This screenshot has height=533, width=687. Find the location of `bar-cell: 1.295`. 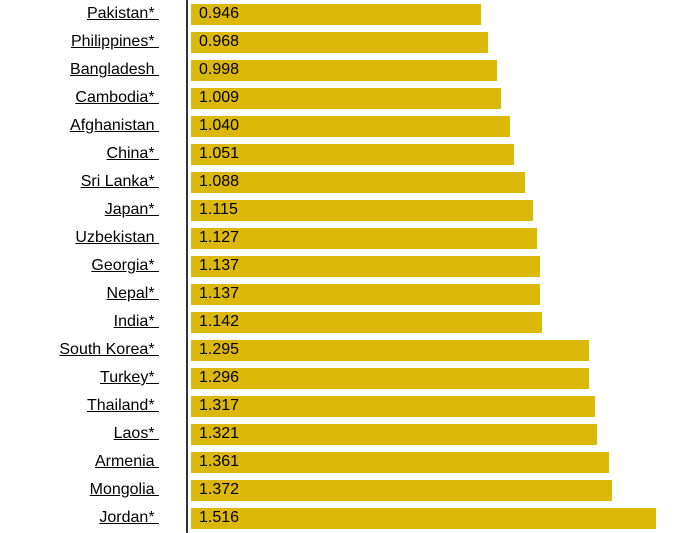

bar-cell: 1.295 is located at coordinates (436, 350).